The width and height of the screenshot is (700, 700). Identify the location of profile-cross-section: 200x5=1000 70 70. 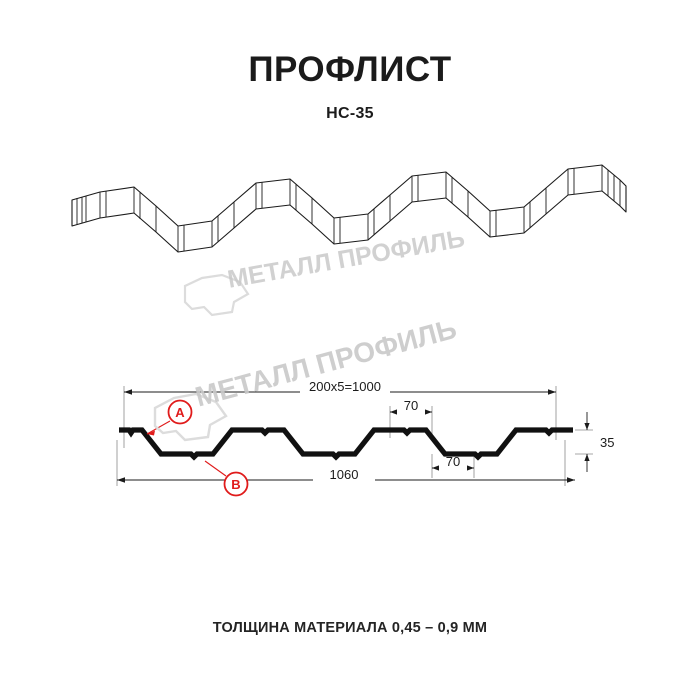
(365, 443).